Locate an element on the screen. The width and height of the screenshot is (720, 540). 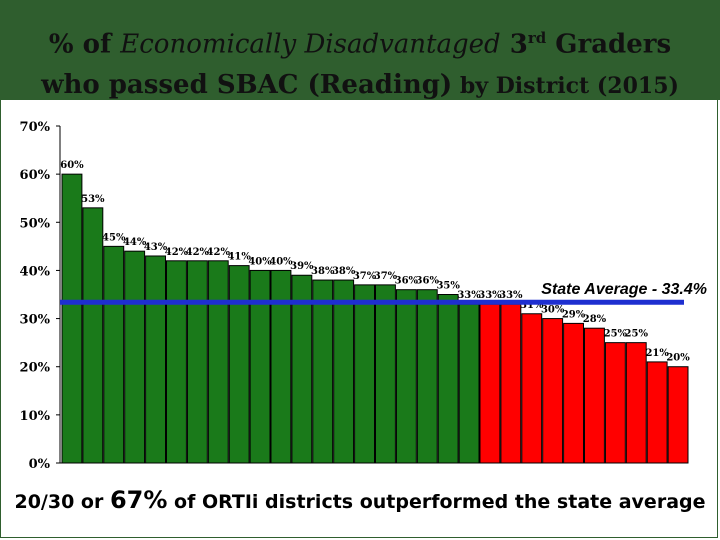
y-tick-label: 70% is located at coordinates (35, 127).